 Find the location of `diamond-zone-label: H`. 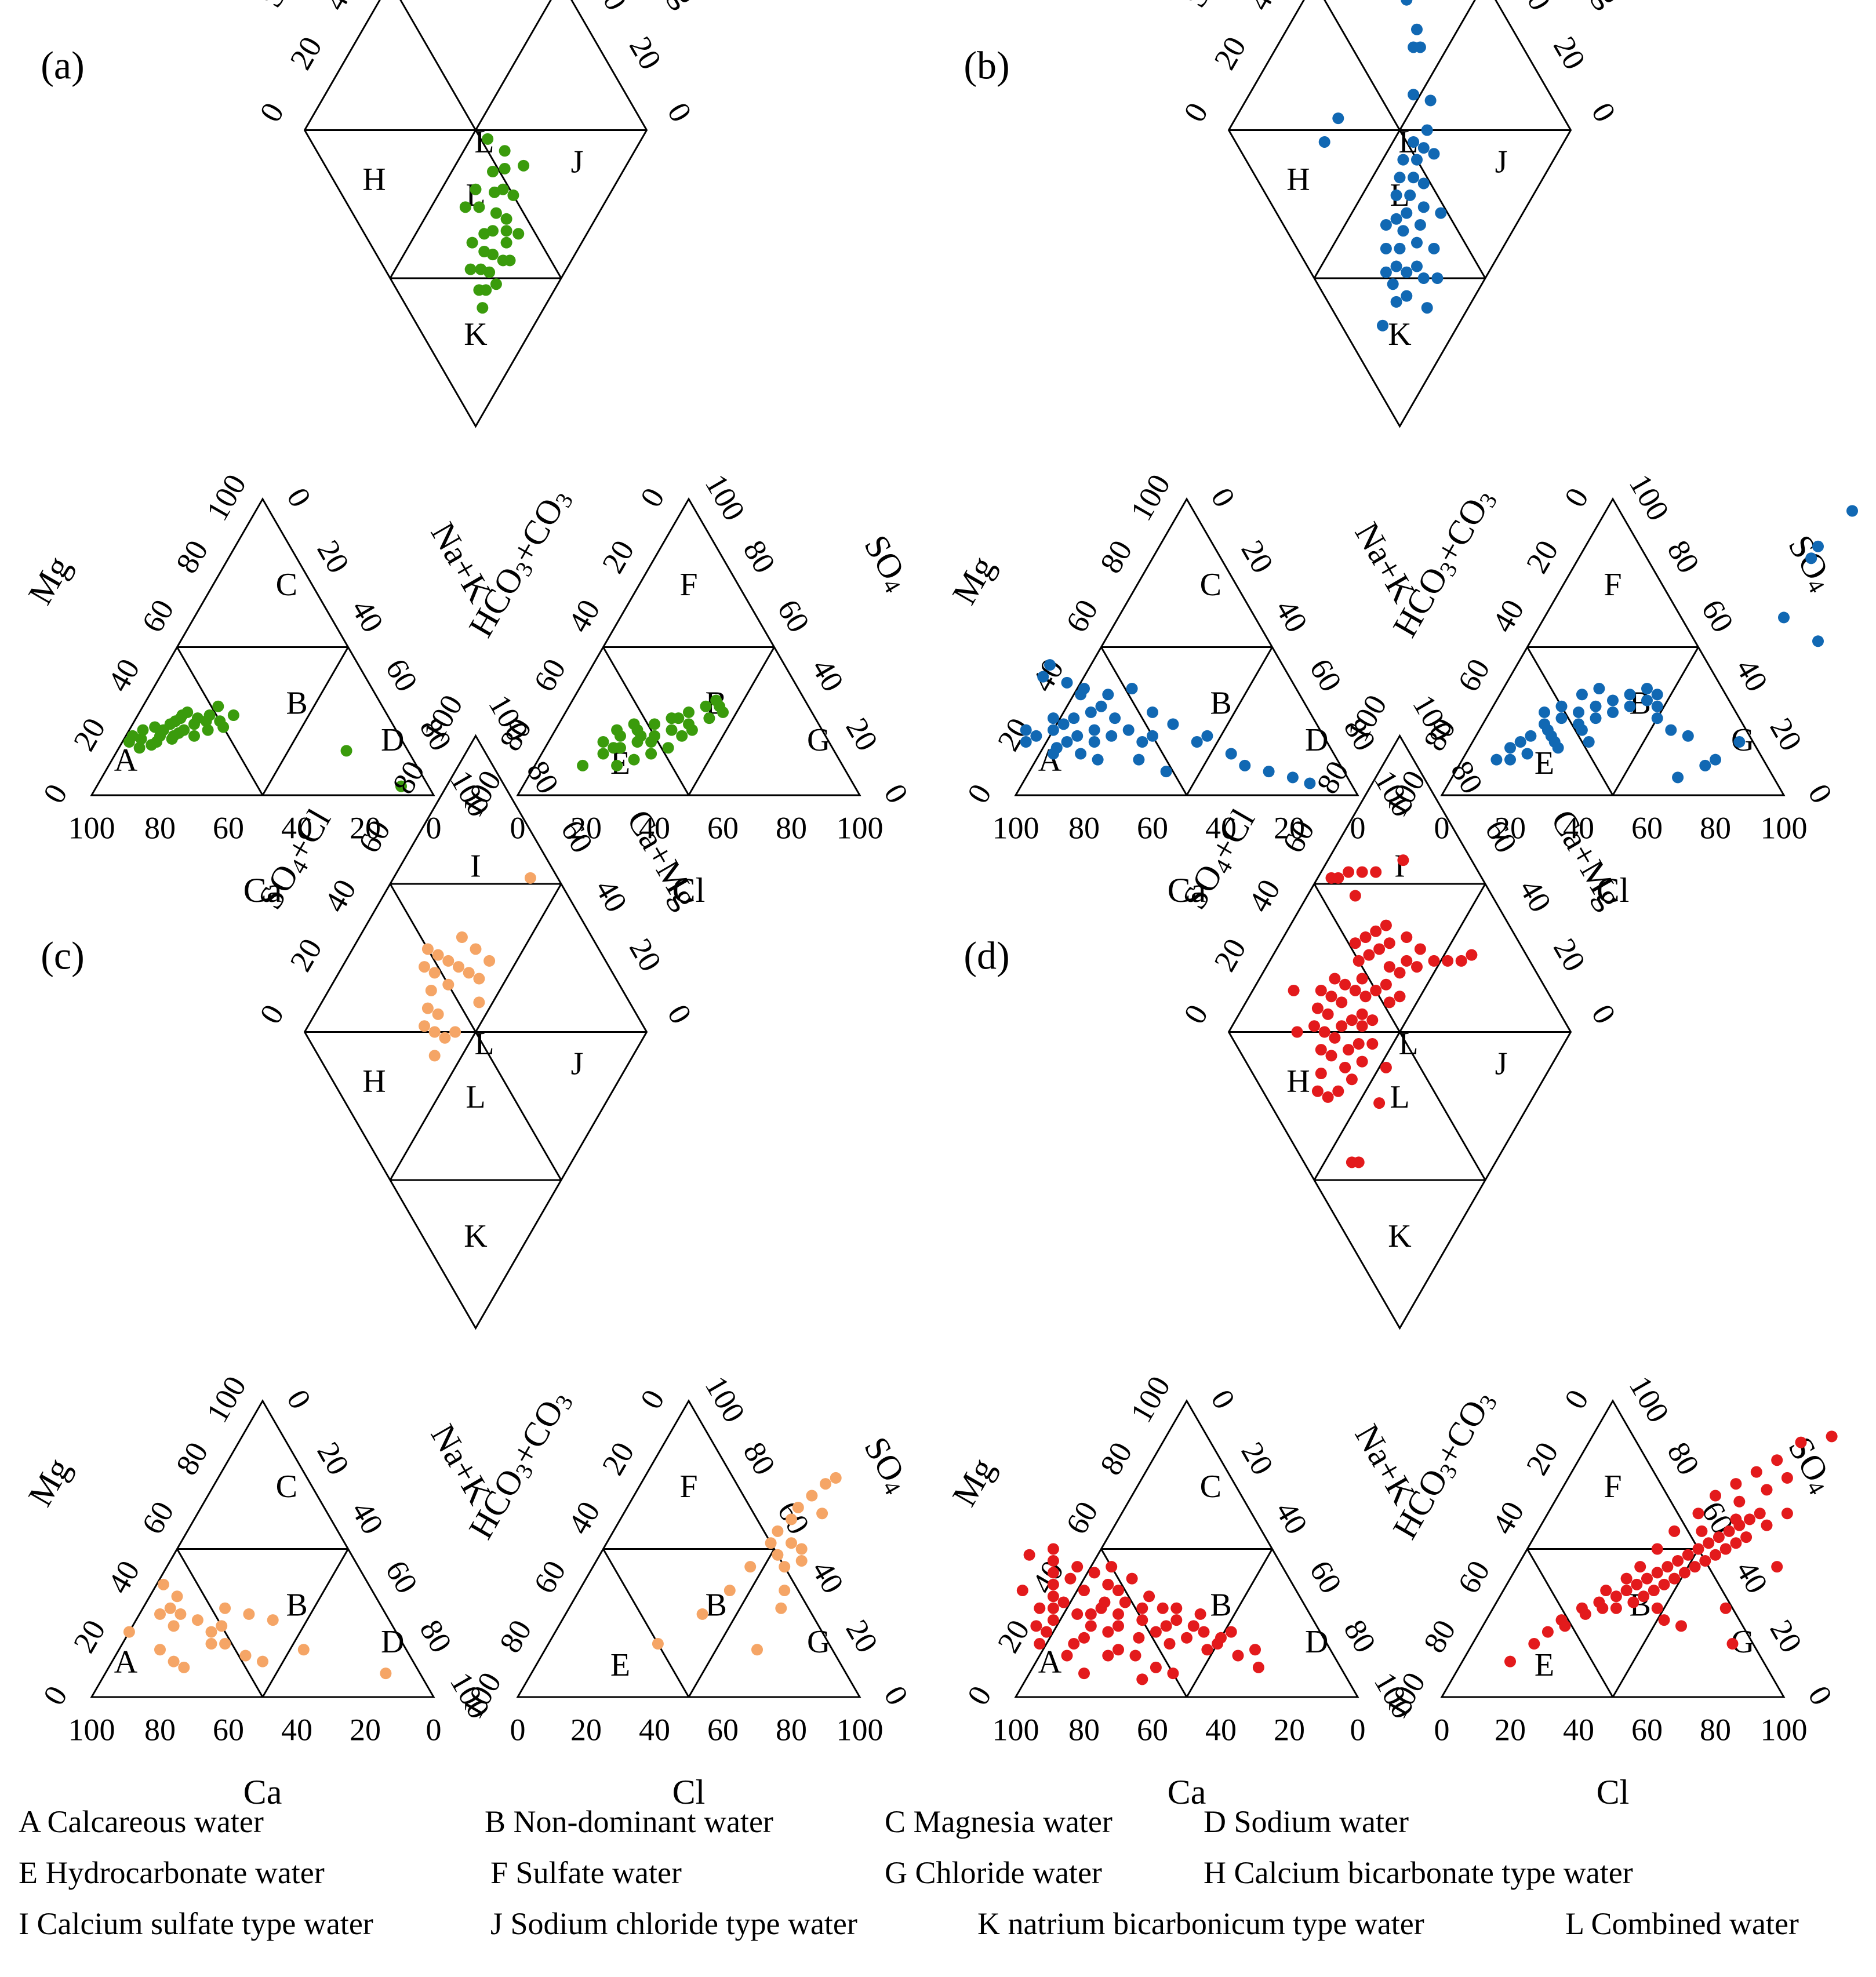

diamond-zone-label: H is located at coordinates (1298, 179).